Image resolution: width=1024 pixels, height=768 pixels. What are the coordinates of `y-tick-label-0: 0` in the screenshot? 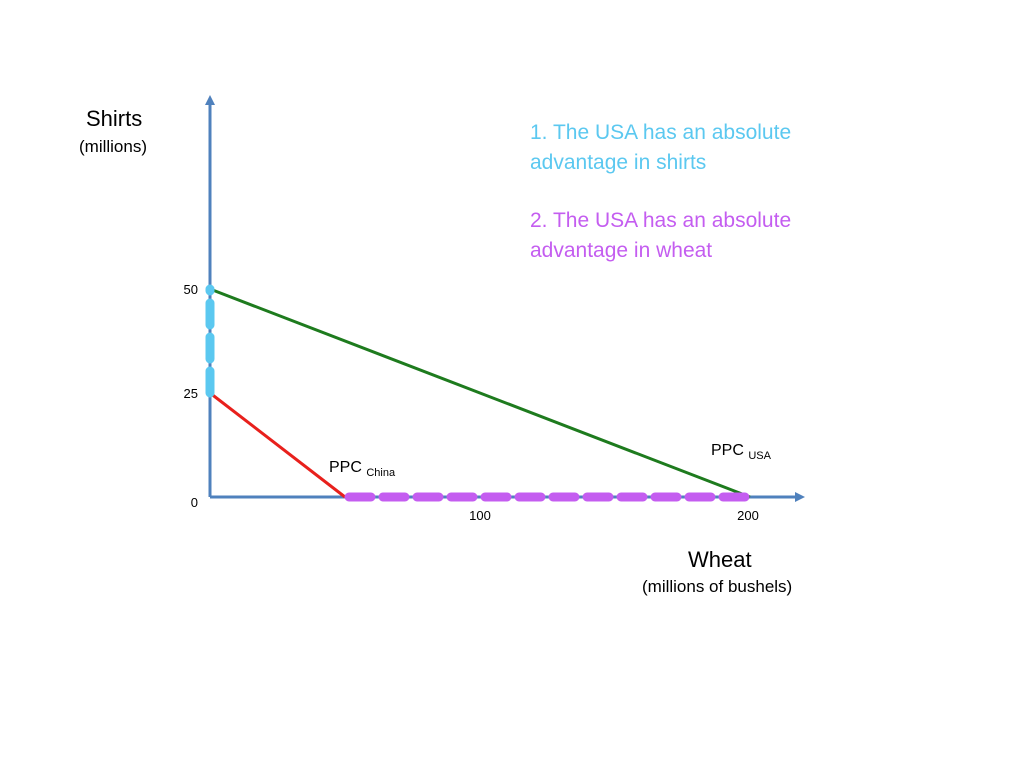 It's located at (194, 502).